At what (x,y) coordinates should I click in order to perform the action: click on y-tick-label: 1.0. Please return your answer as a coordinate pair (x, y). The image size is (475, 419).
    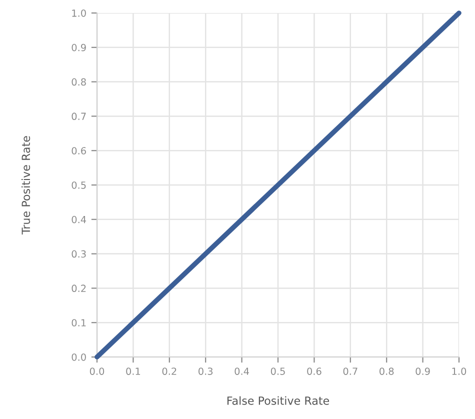
    Looking at the image, I should click on (79, 13).